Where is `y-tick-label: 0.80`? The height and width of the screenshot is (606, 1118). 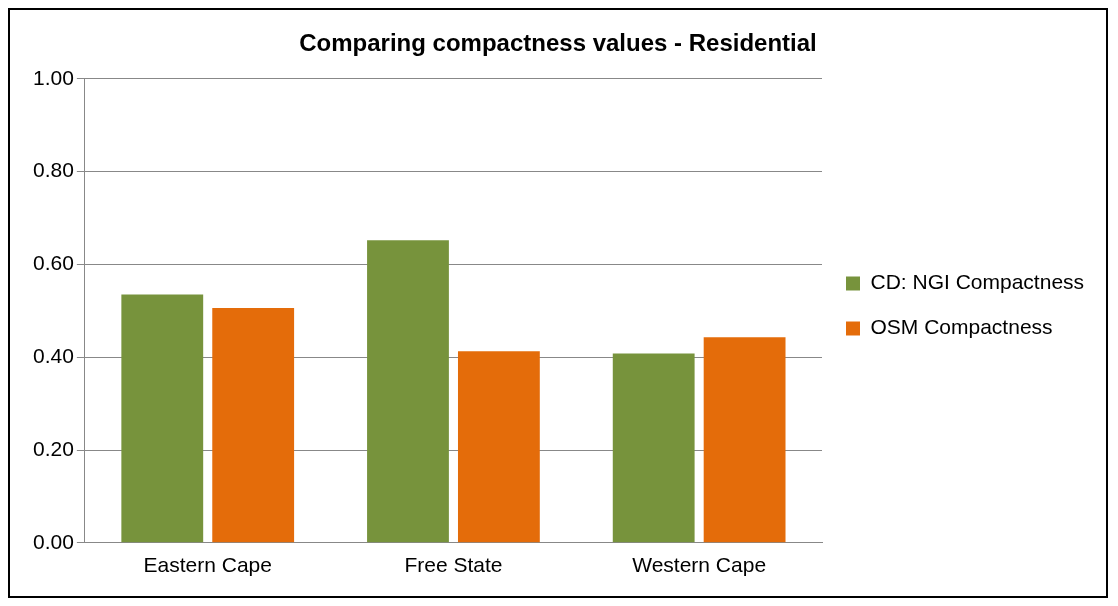
y-tick-label: 0.80 is located at coordinates (53, 170).